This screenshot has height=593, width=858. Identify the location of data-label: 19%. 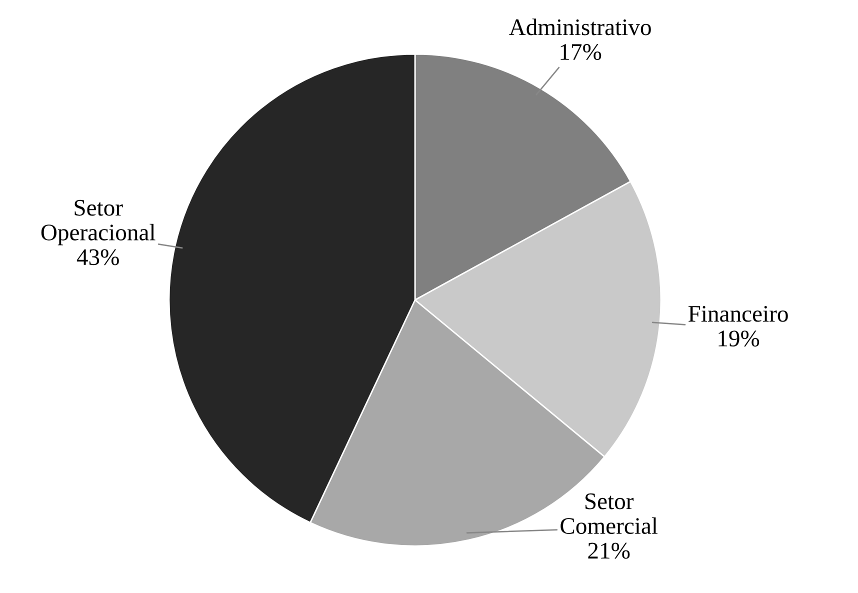
(739, 338).